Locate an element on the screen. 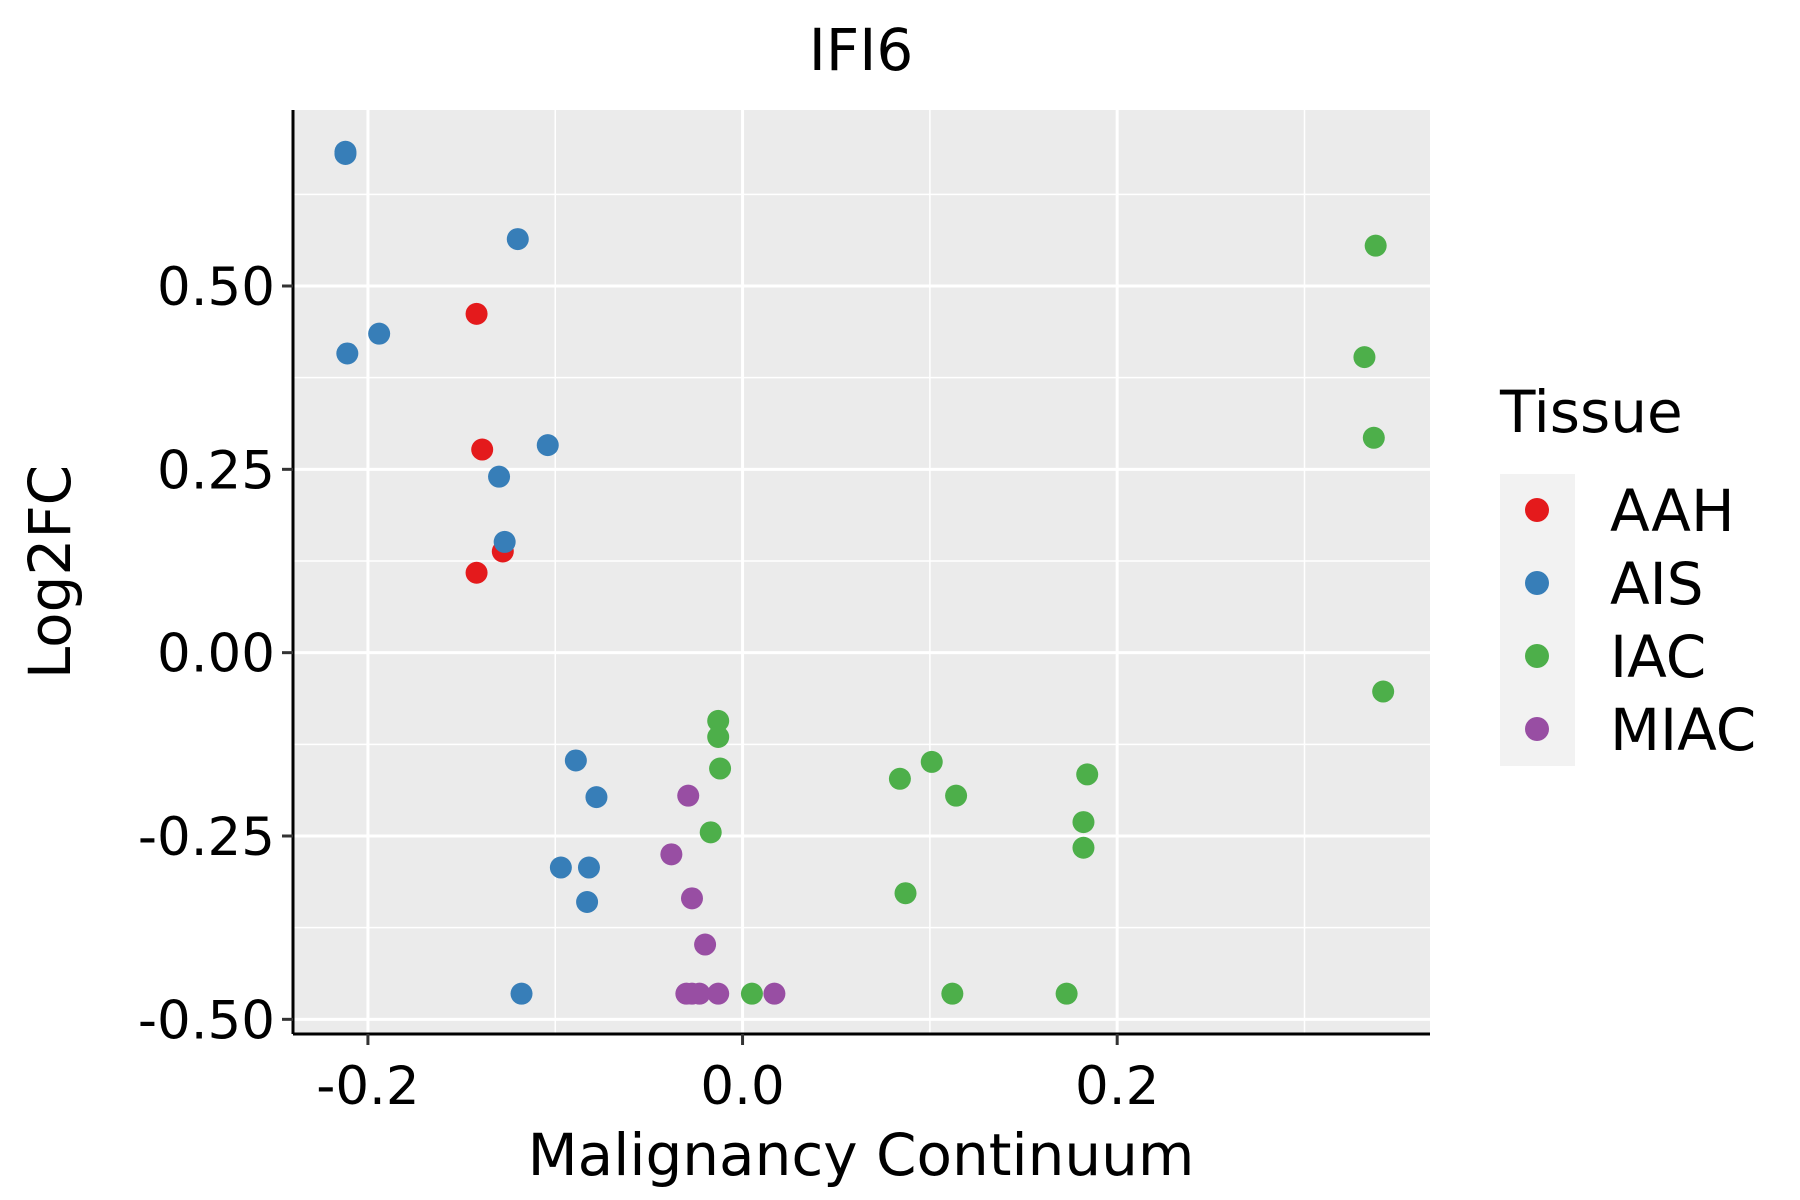 The image size is (1800, 1200). y-tick-label: 0.00 is located at coordinates (216, 654).